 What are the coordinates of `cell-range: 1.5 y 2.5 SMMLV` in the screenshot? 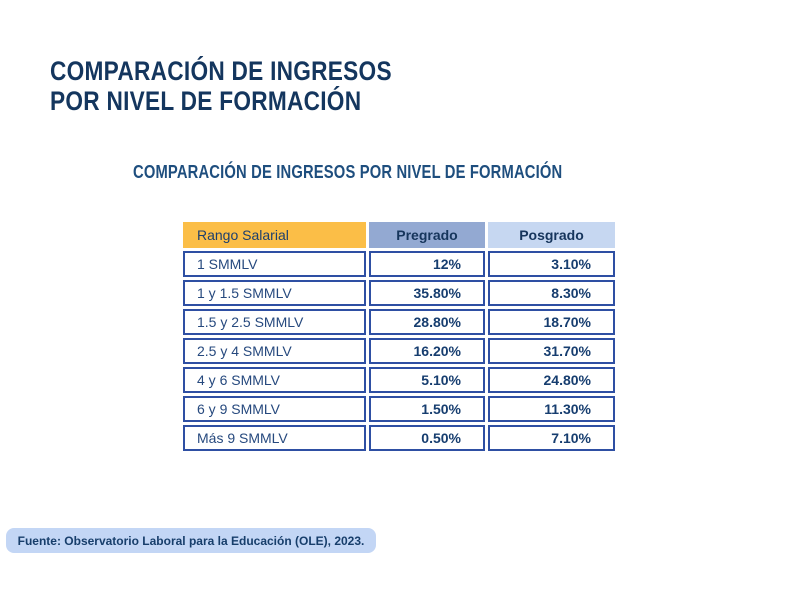 It's located at (274, 322).